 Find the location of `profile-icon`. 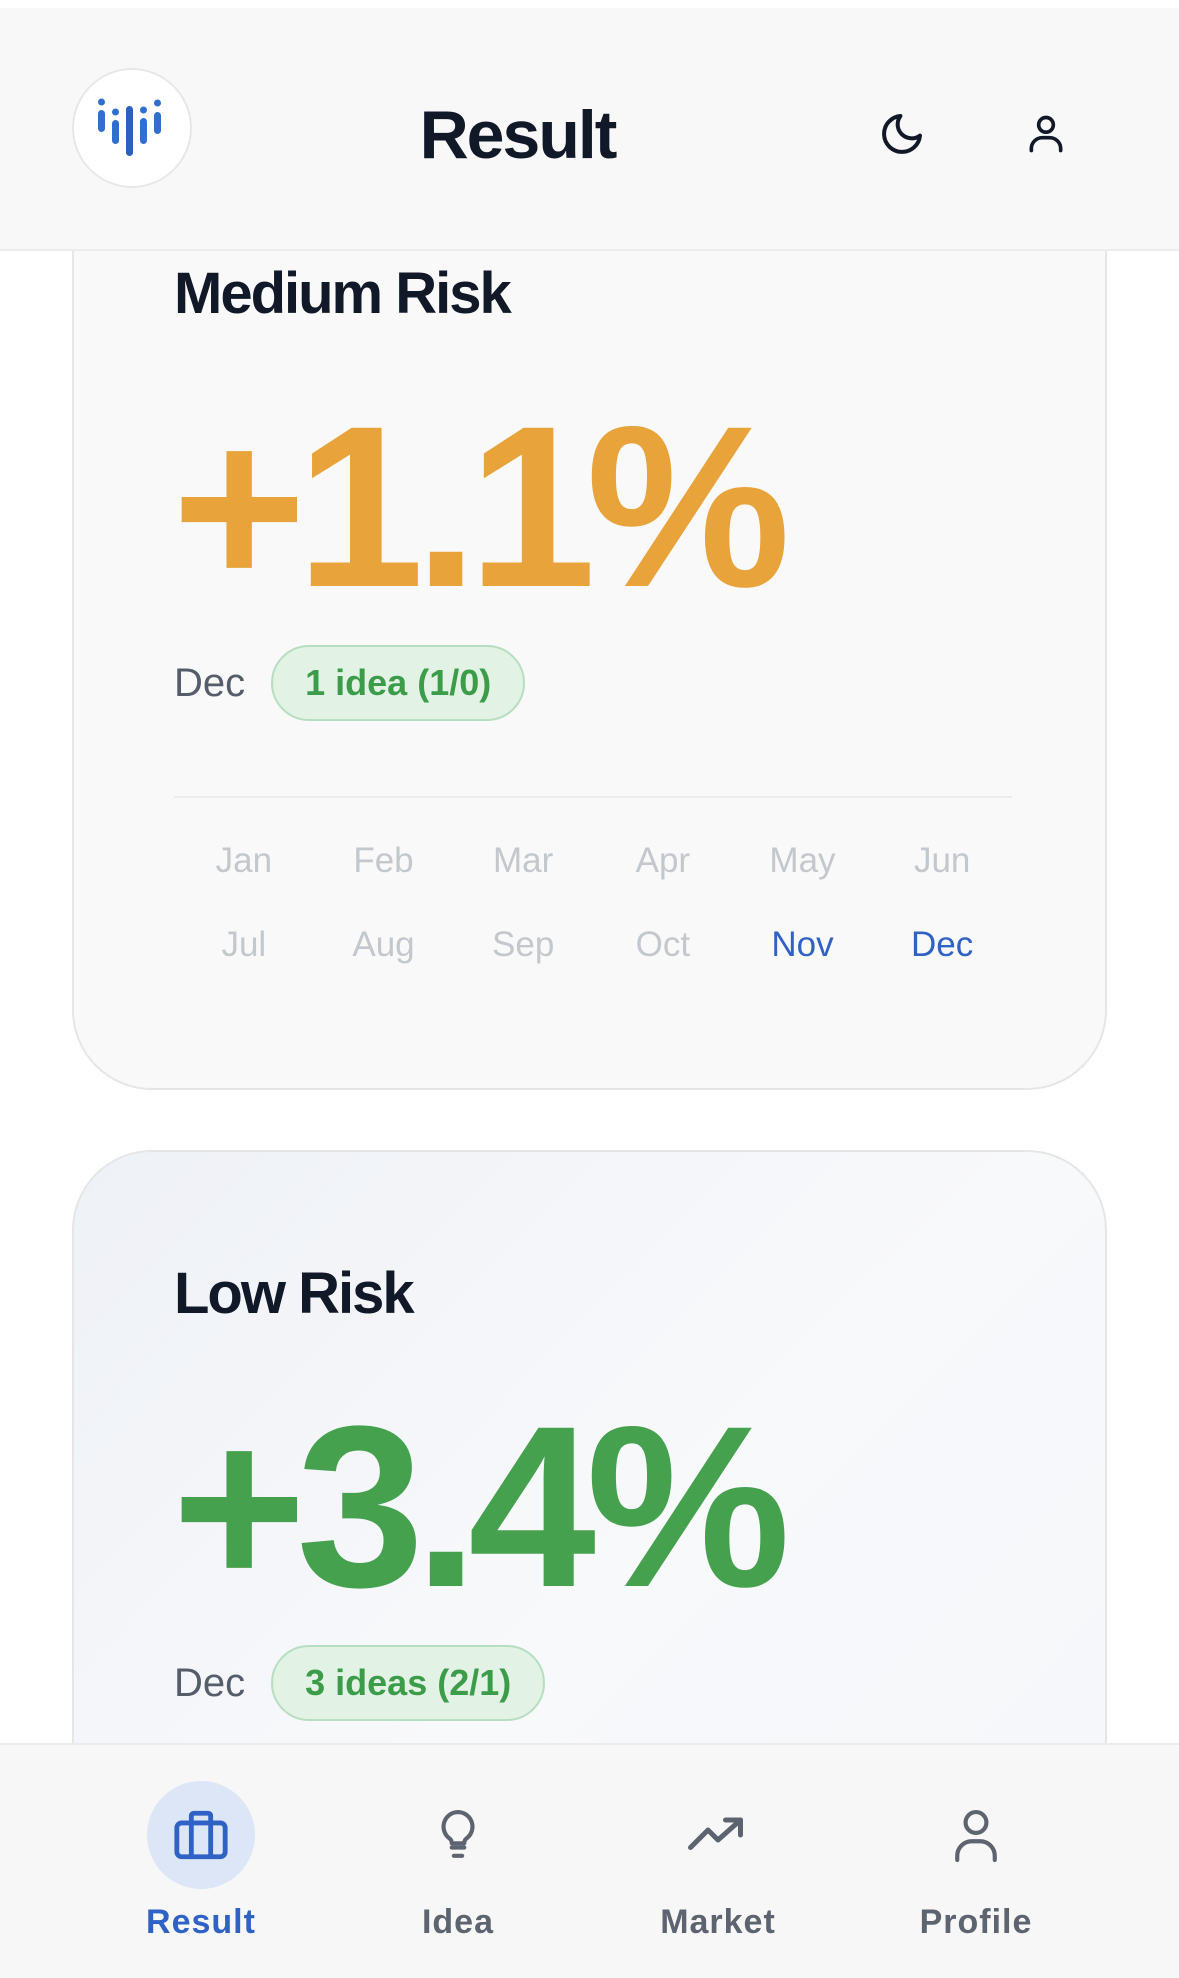

profile-icon is located at coordinates (976, 1836).